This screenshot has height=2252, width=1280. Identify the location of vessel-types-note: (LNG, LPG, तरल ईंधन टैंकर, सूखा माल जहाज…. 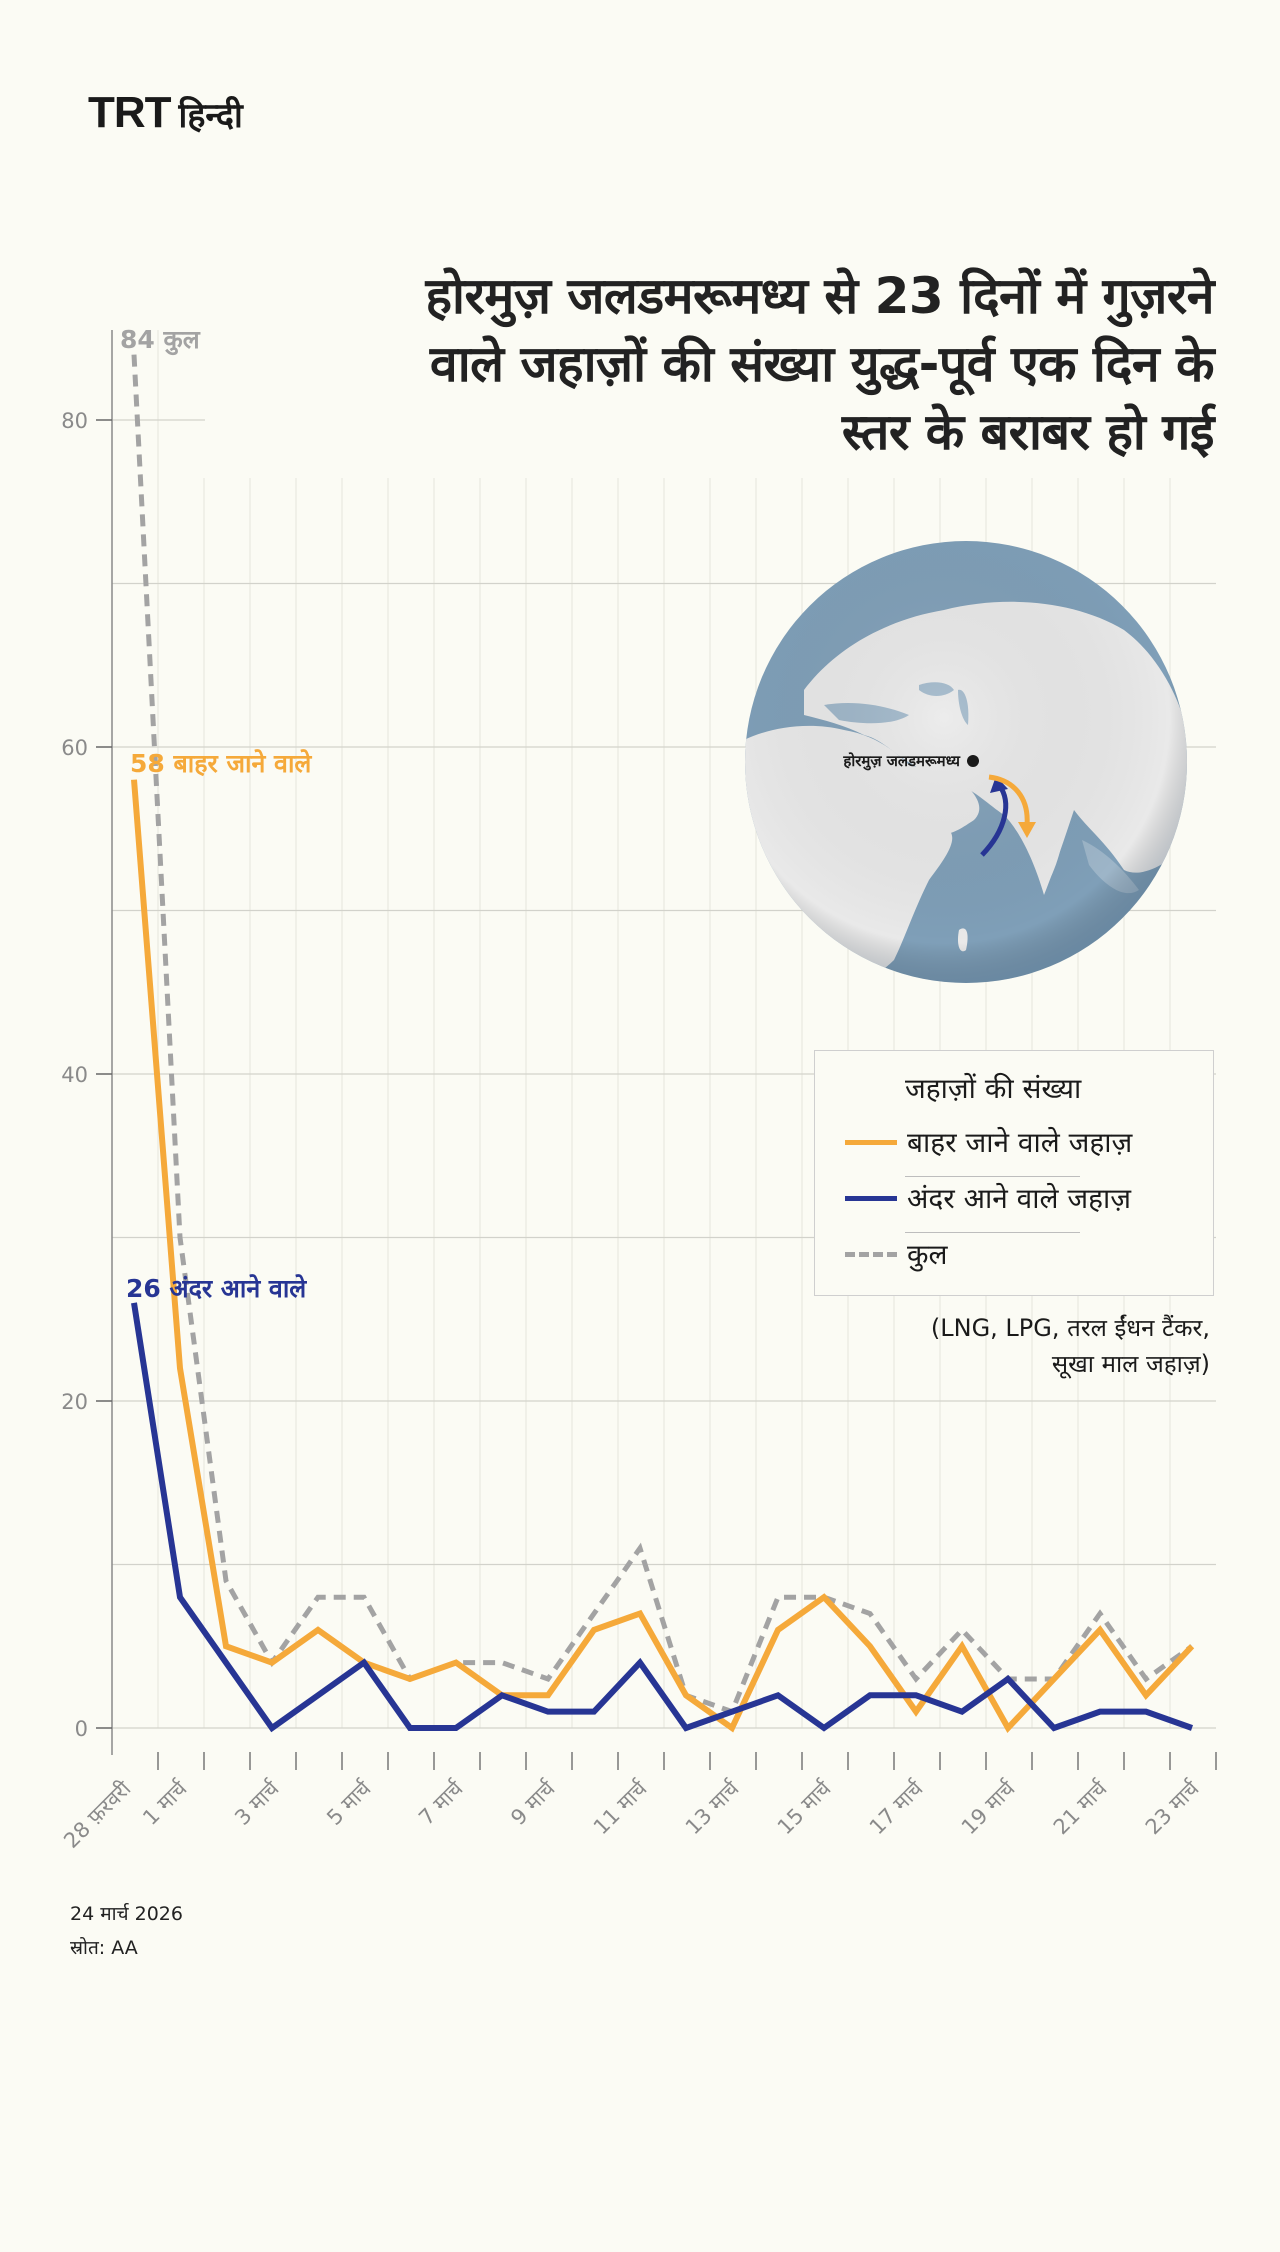
(1070, 1346).